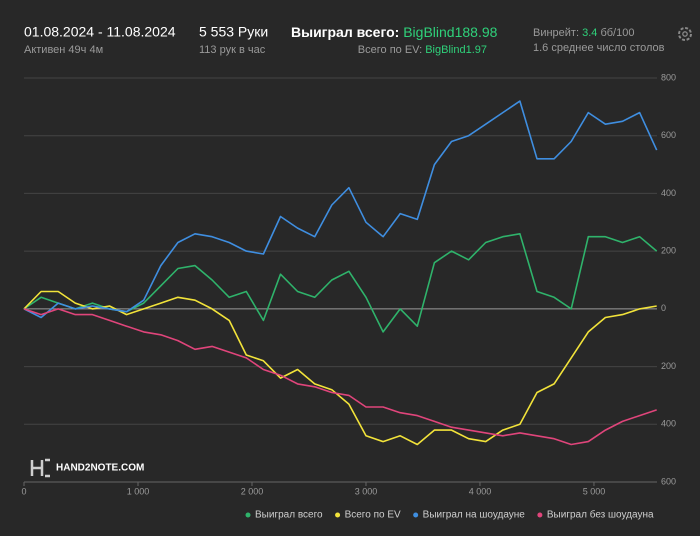 The height and width of the screenshot is (536, 700). What do you see at coordinates (100, 468) in the screenshot?
I see `logo-text: HAND2NOTE.COM` at bounding box center [100, 468].